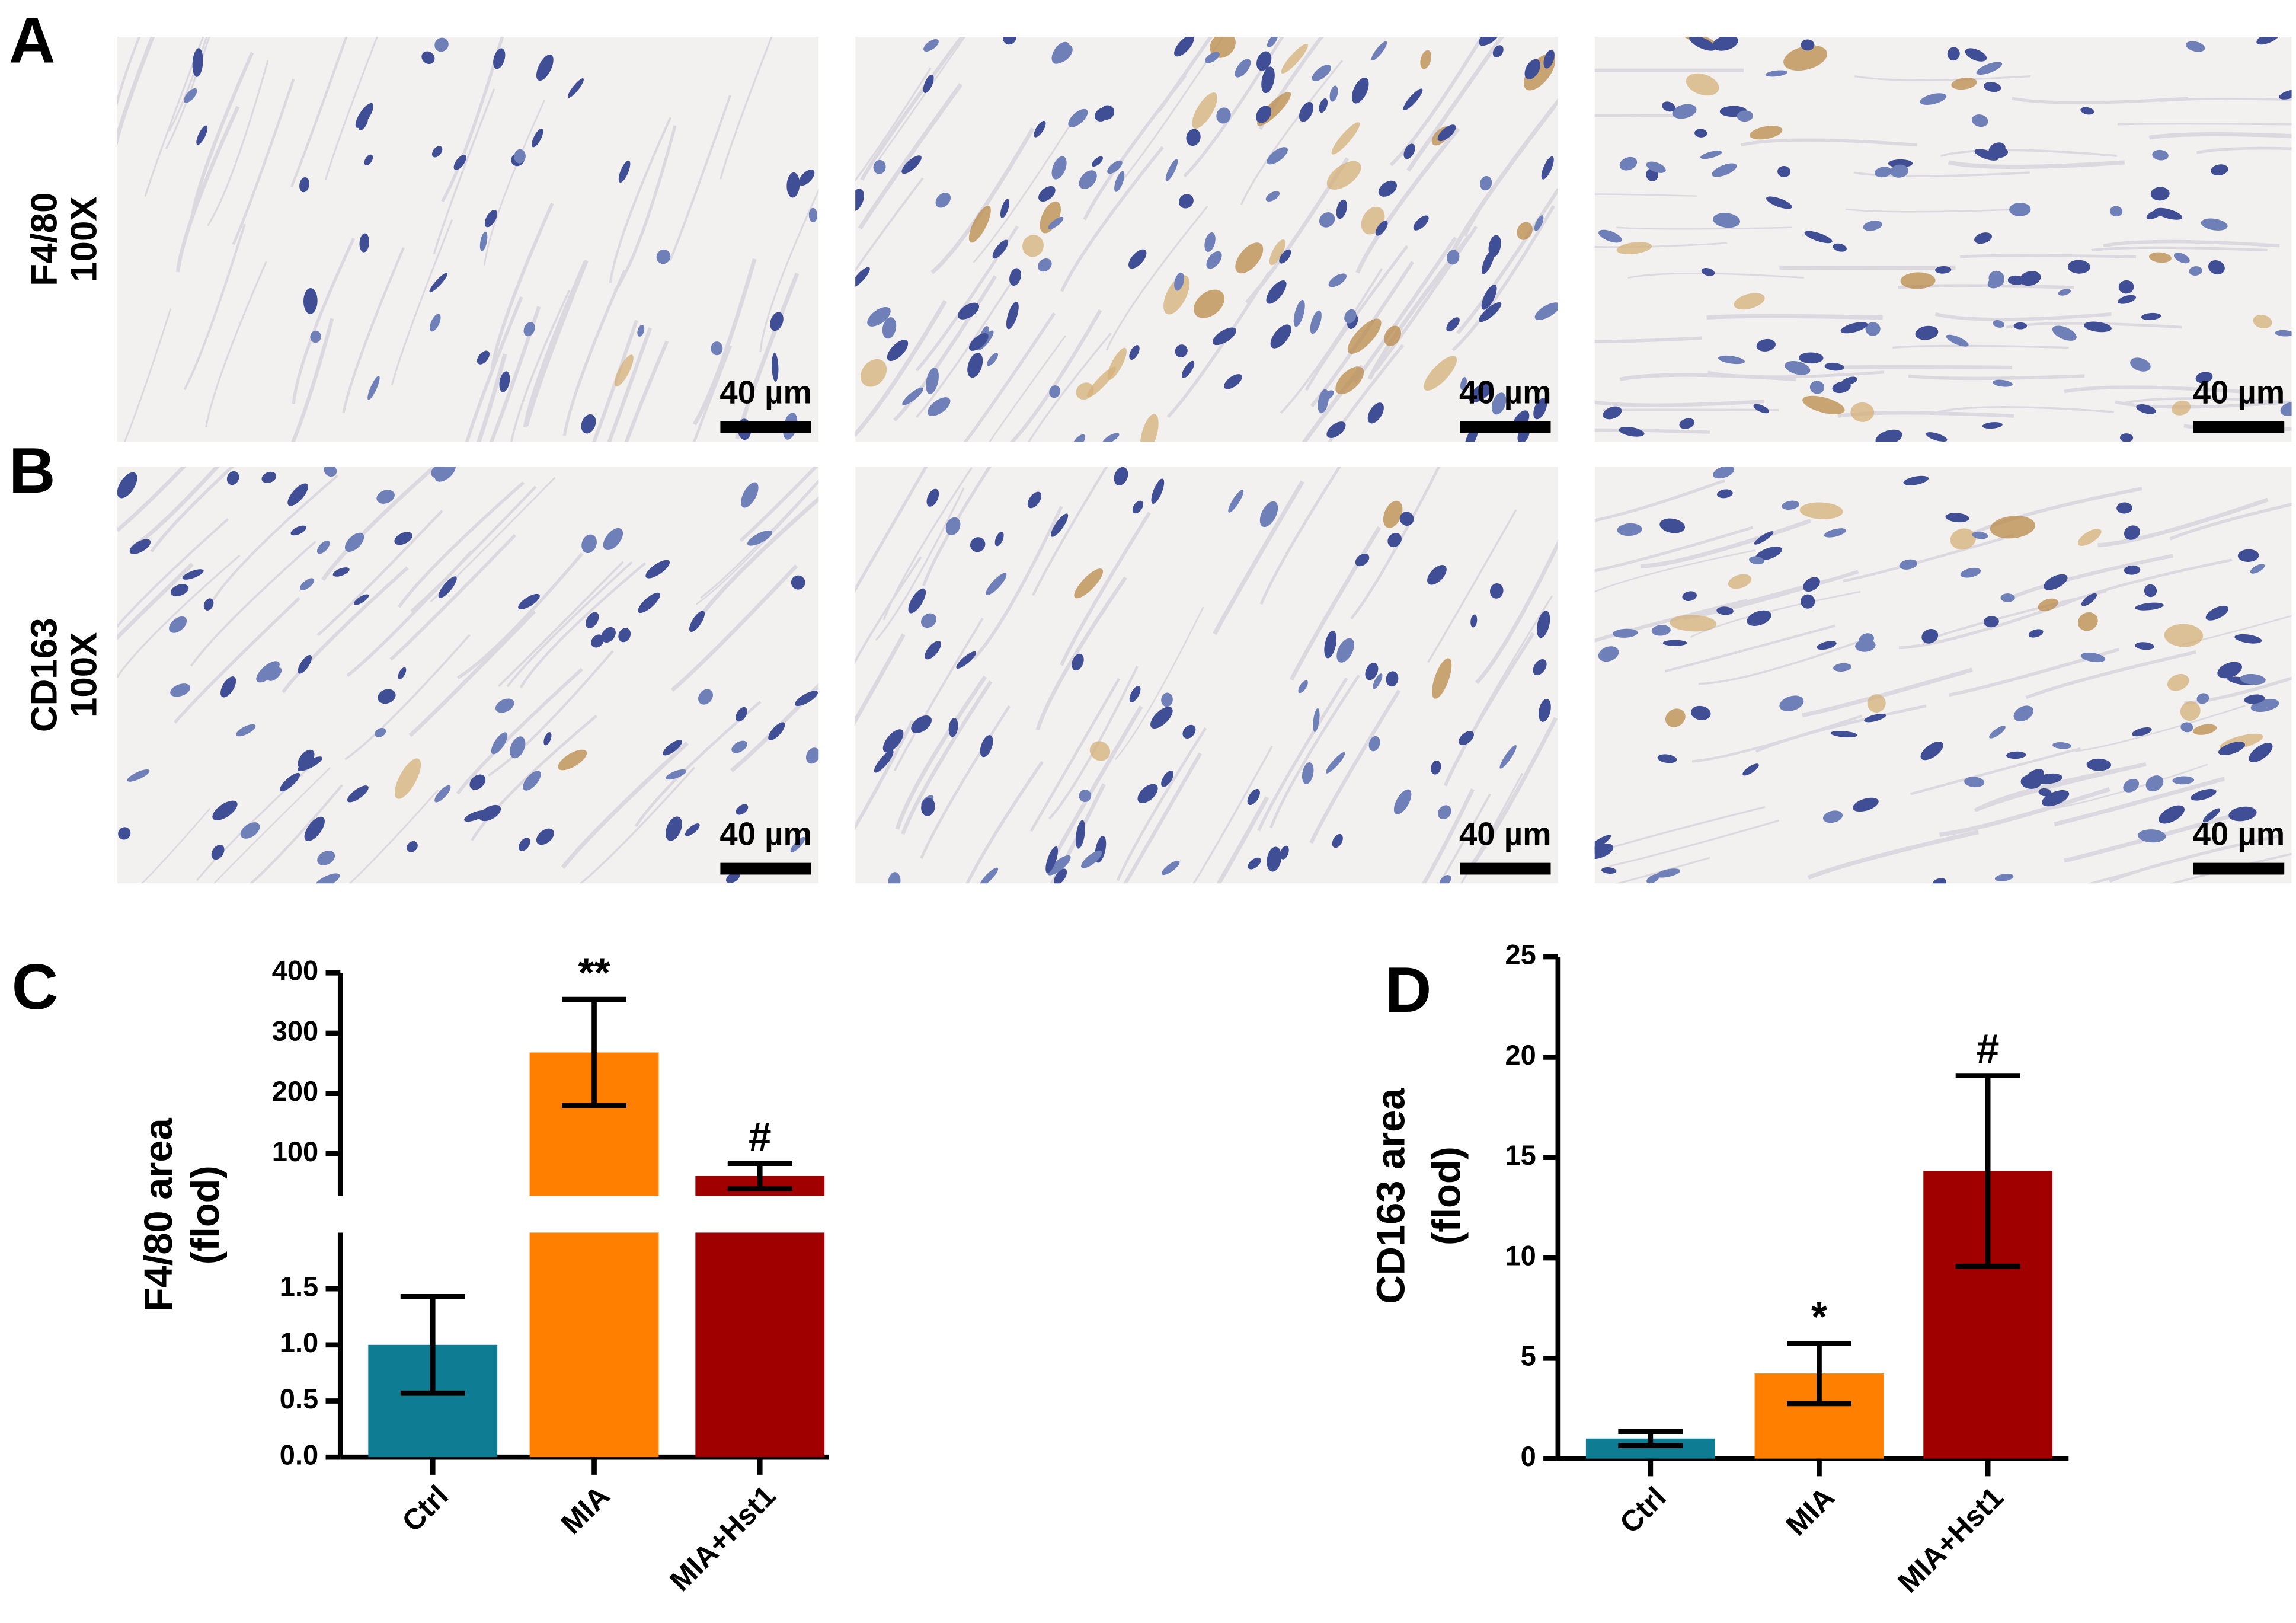 The image size is (2296, 1623). What do you see at coordinates (32, 41) in the screenshot?
I see `row-label: A` at bounding box center [32, 41].